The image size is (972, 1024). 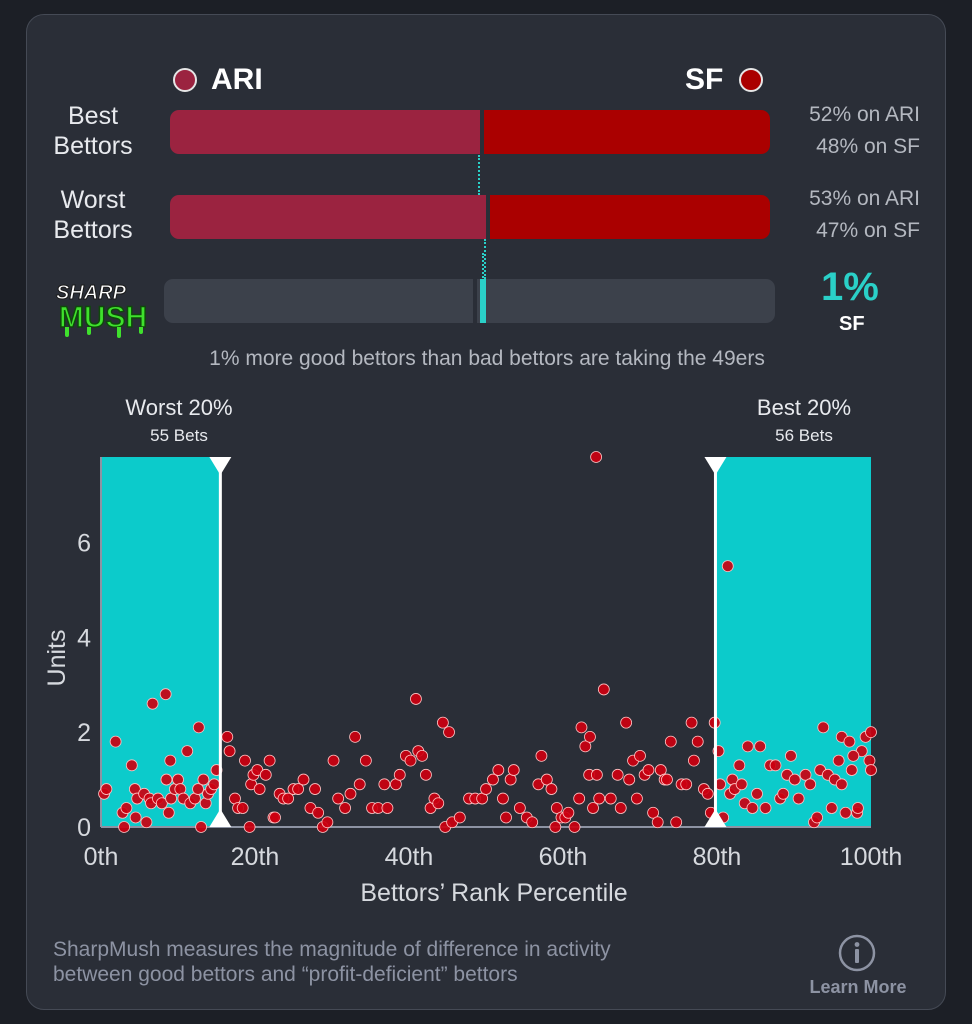 I want to click on best-bettors-label: Best Bettors, so click(x=93, y=131).